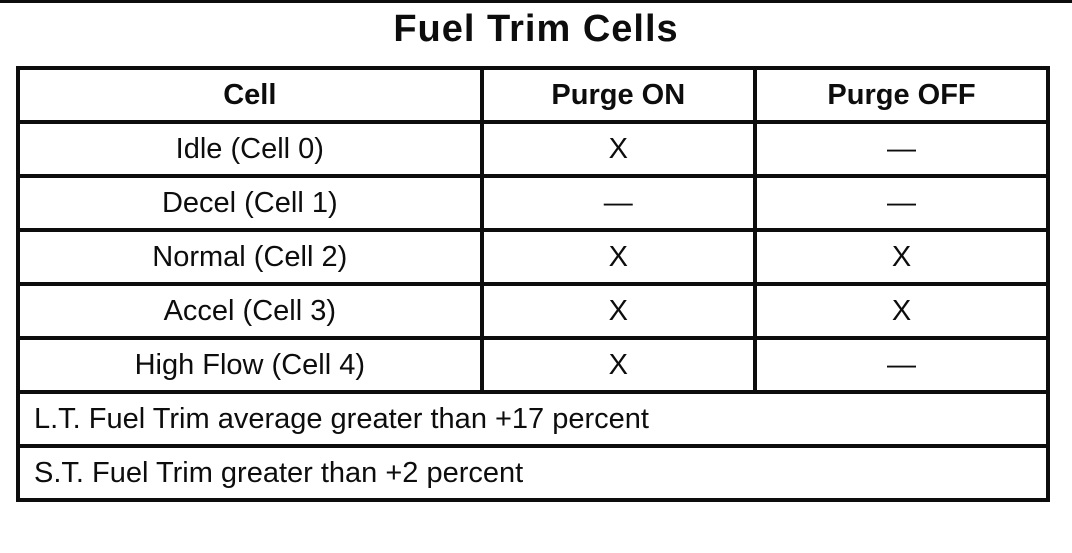  I want to click on table-row: Normal (Cell 2) X X, so click(533, 257).